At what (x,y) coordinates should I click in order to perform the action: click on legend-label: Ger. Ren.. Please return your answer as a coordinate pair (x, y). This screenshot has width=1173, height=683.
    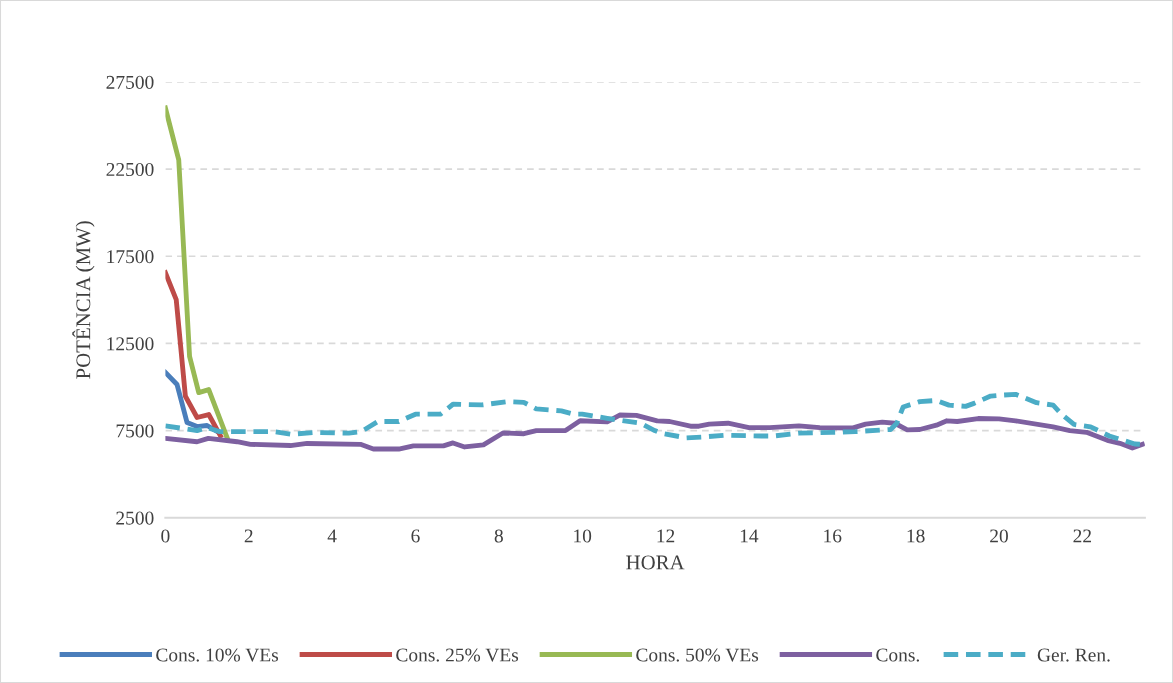
    Looking at the image, I should click on (1073, 655).